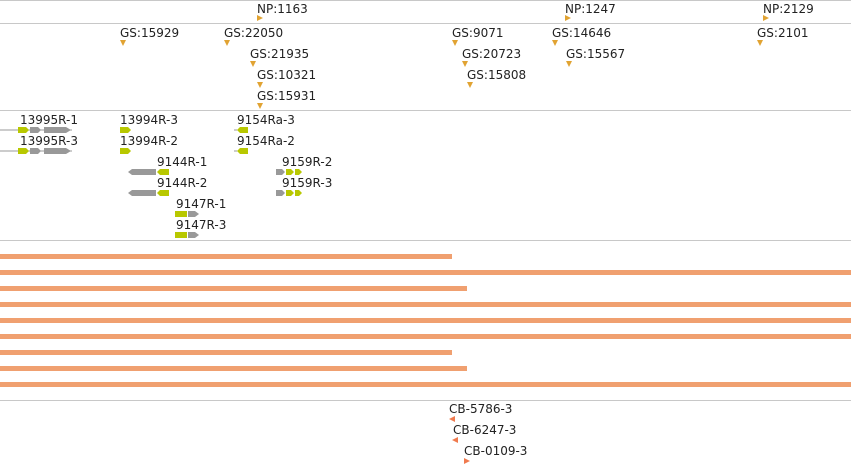 The height and width of the screenshot is (467, 851). Describe the element at coordinates (307, 162) in the screenshot. I see `transcript-label: 9159R-2` at that location.